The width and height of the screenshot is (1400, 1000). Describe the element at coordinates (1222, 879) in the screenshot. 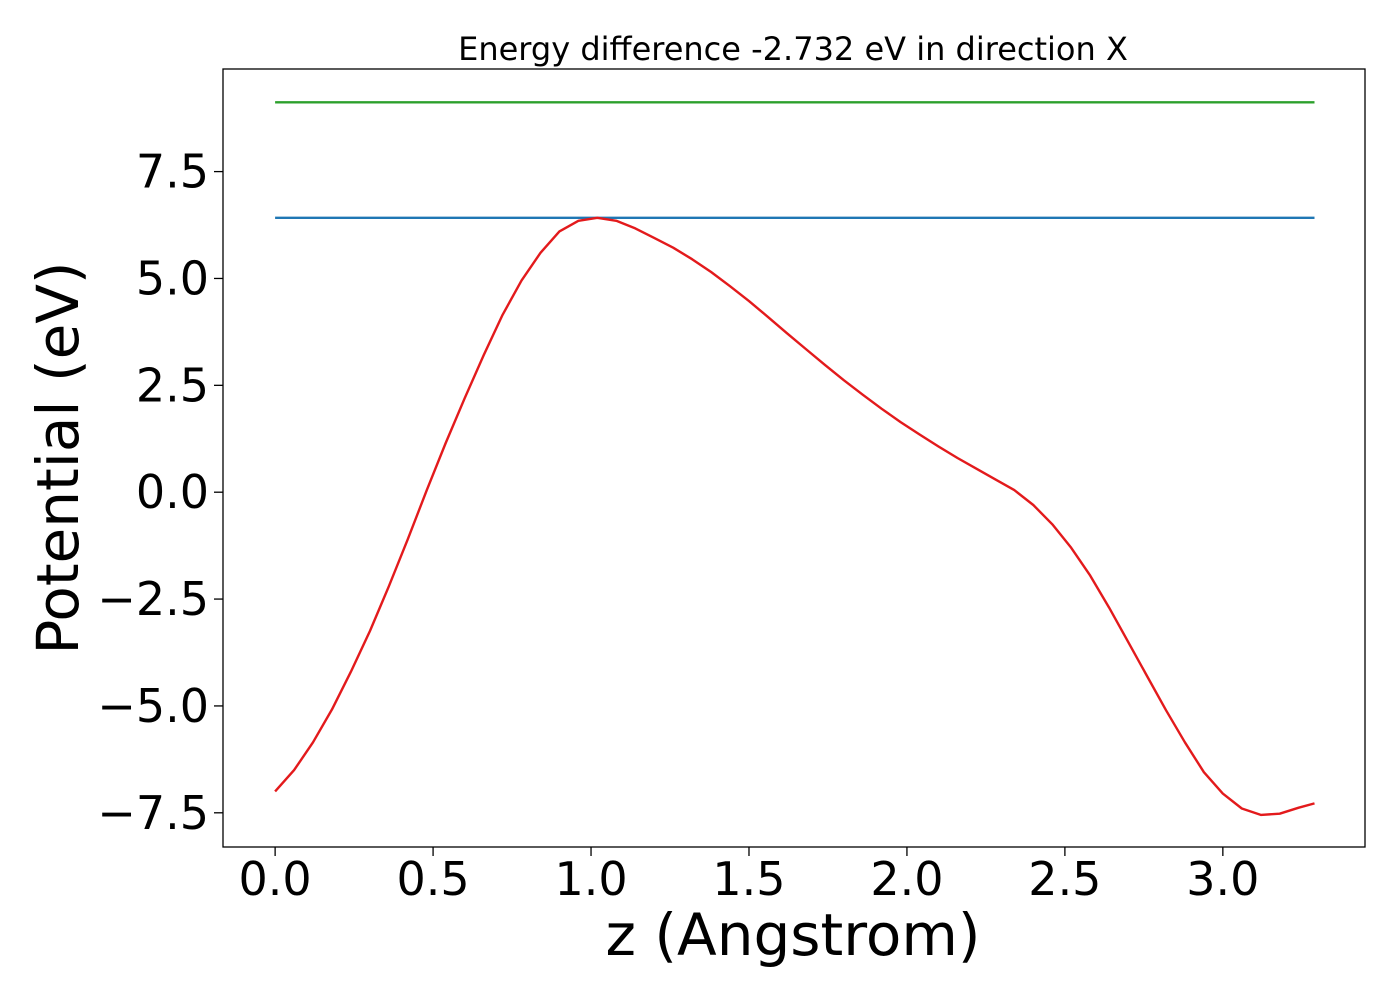

I see `x-tick-label: 3.0` at that location.